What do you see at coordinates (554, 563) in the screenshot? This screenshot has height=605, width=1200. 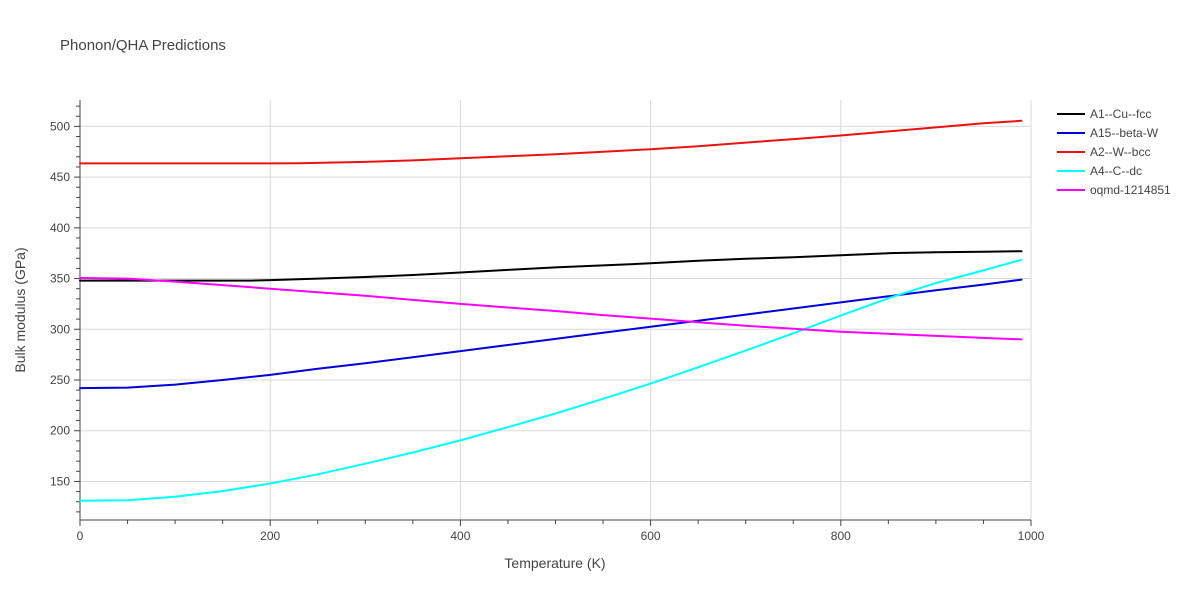 I see `x-axis-title: Temperature (K)` at bounding box center [554, 563].